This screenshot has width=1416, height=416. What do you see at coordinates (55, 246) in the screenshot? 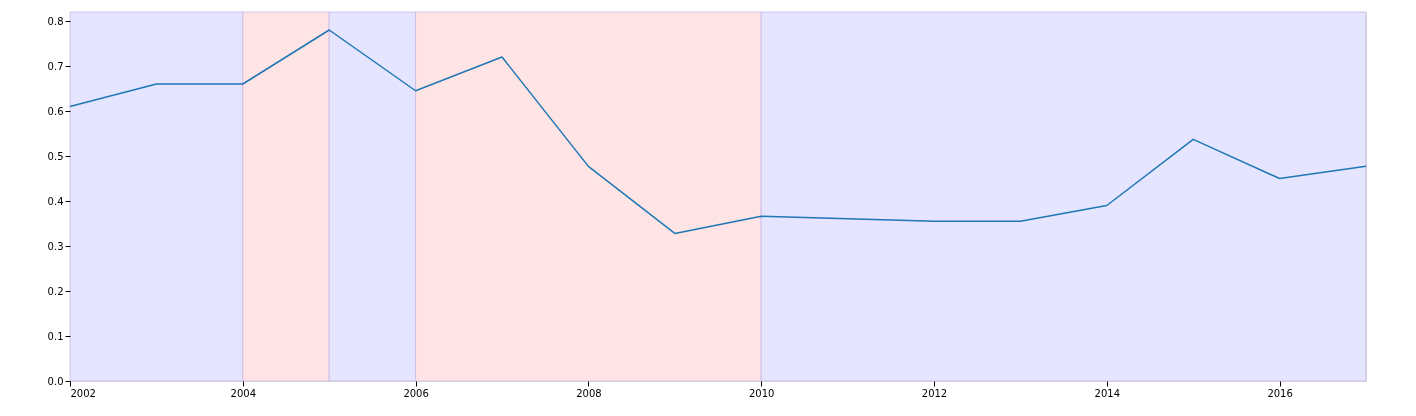
I see `y-tick-label: 0.3` at bounding box center [55, 246].